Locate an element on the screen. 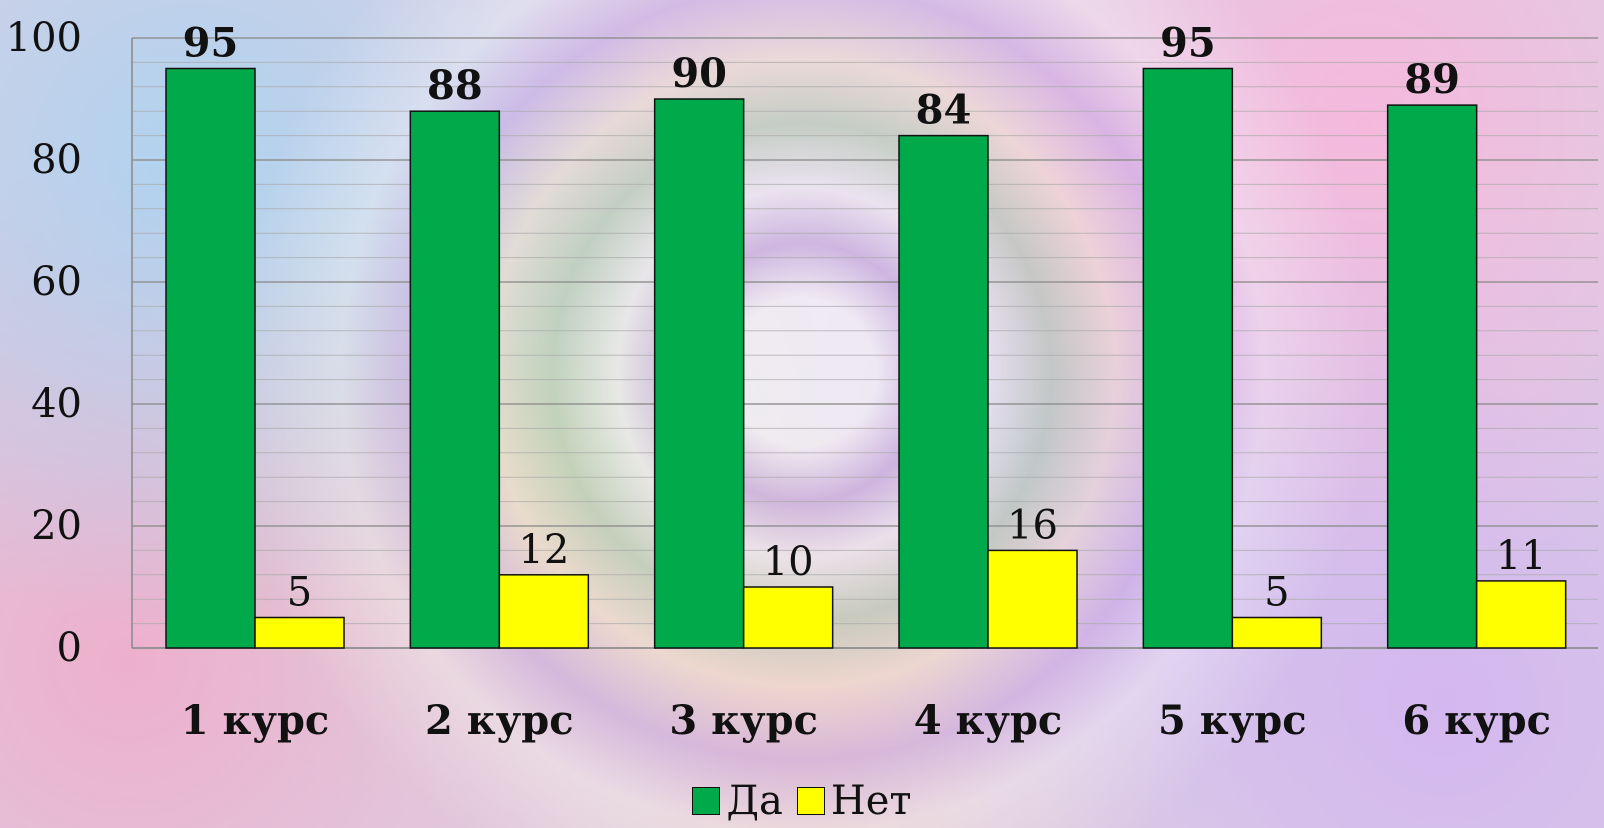 The image size is (1604, 828). x-tick-label: 6 курс is located at coordinates (1476, 720).